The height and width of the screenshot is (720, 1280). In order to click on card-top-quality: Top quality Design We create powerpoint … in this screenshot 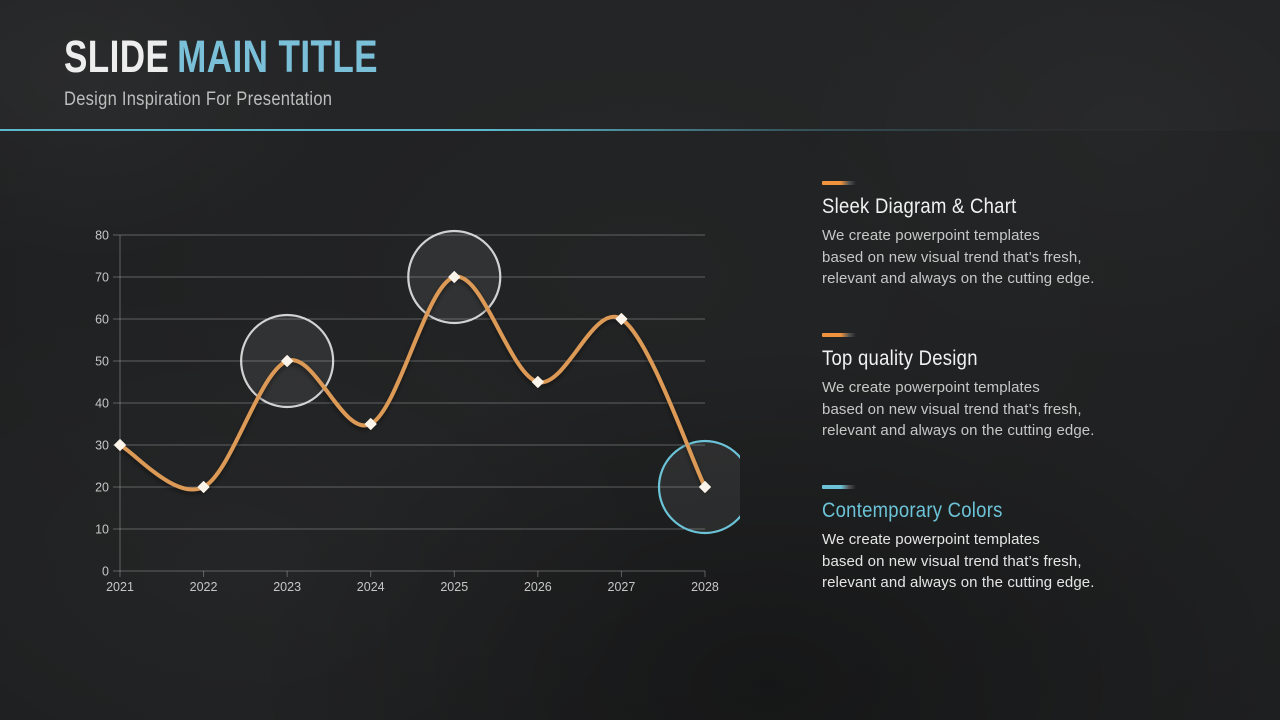, I will do `click(972, 387)`.